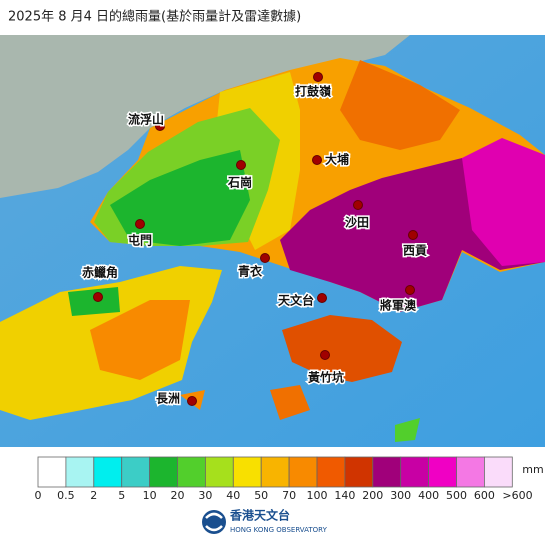 The height and width of the screenshot is (550, 545). Describe the element at coordinates (178, 495) in the screenshot. I see `legend-label: 20` at that location.